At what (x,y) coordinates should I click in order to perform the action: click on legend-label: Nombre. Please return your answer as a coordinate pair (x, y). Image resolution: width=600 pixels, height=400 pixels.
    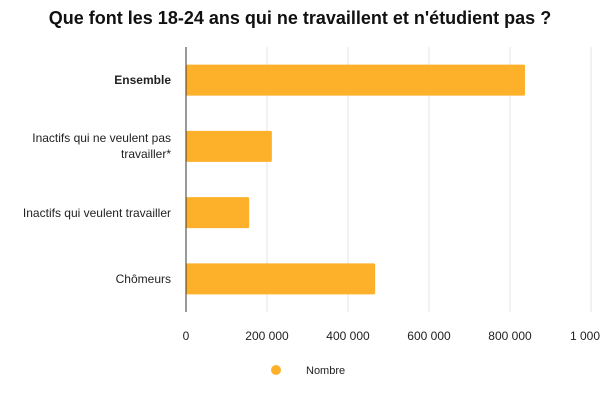
    Looking at the image, I should click on (325, 371).